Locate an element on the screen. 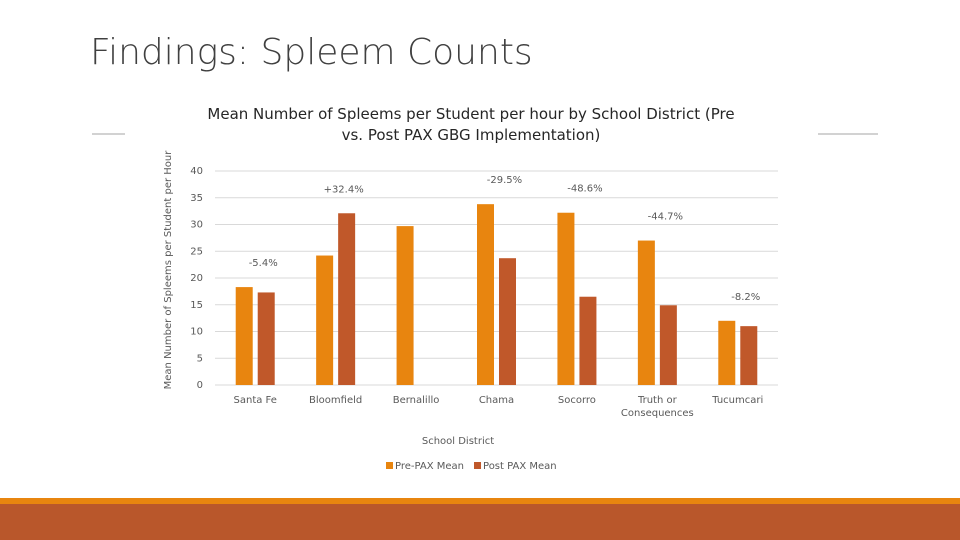 This screenshot has width=960, height=540. x-tick-label: Bloomfield is located at coordinates (336, 400).